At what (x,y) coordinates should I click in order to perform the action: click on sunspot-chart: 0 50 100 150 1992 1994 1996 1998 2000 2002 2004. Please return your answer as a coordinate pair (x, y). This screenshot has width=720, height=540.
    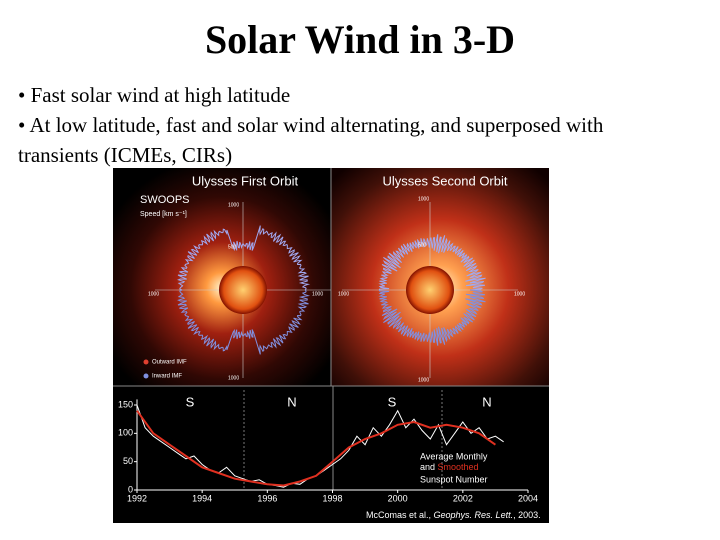
    Looking at the image, I should click on (328, 451).